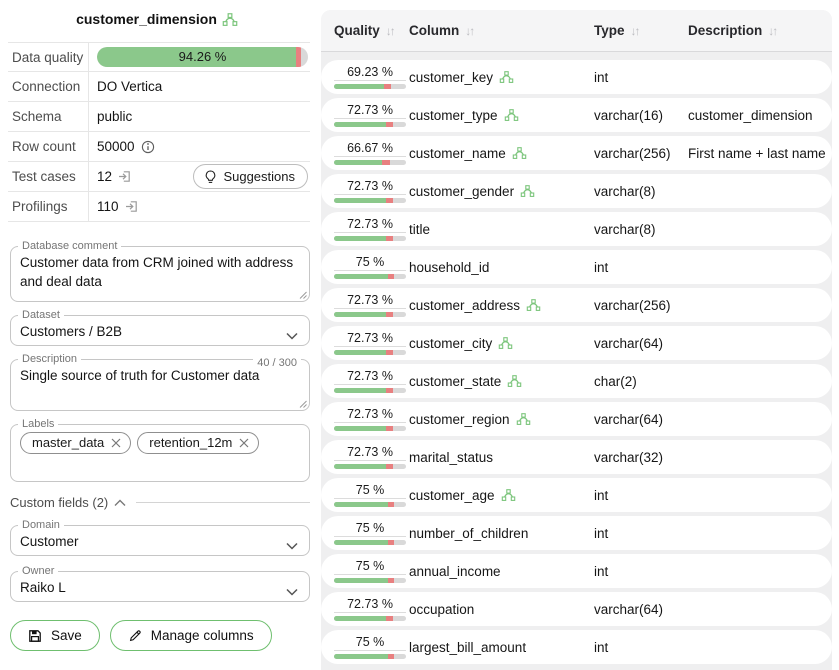 Image resolution: width=839 pixels, height=670 pixels. What do you see at coordinates (140, 375) in the screenshot?
I see `description-value: Single source of truth for Customer data` at bounding box center [140, 375].